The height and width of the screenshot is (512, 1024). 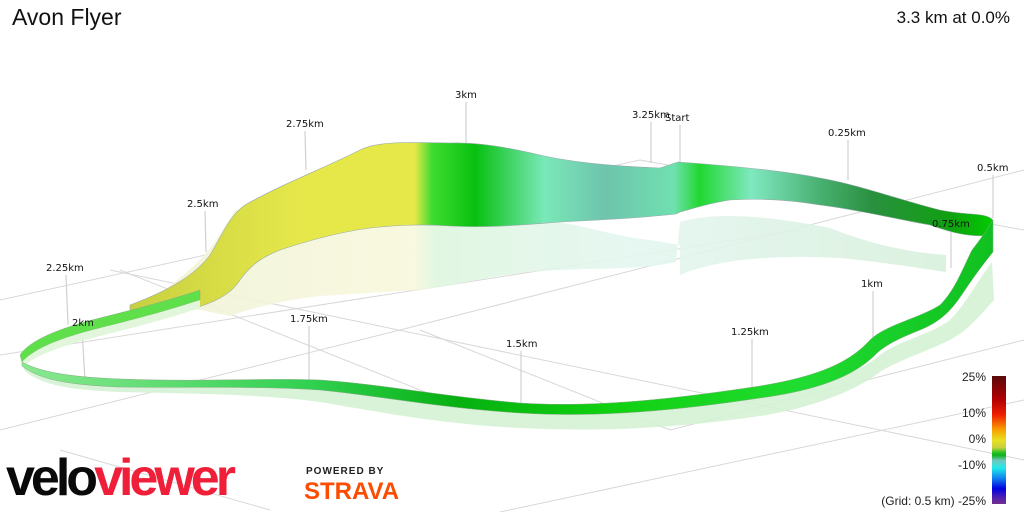 I want to click on gradient-colorbar, so click(x=999, y=440).